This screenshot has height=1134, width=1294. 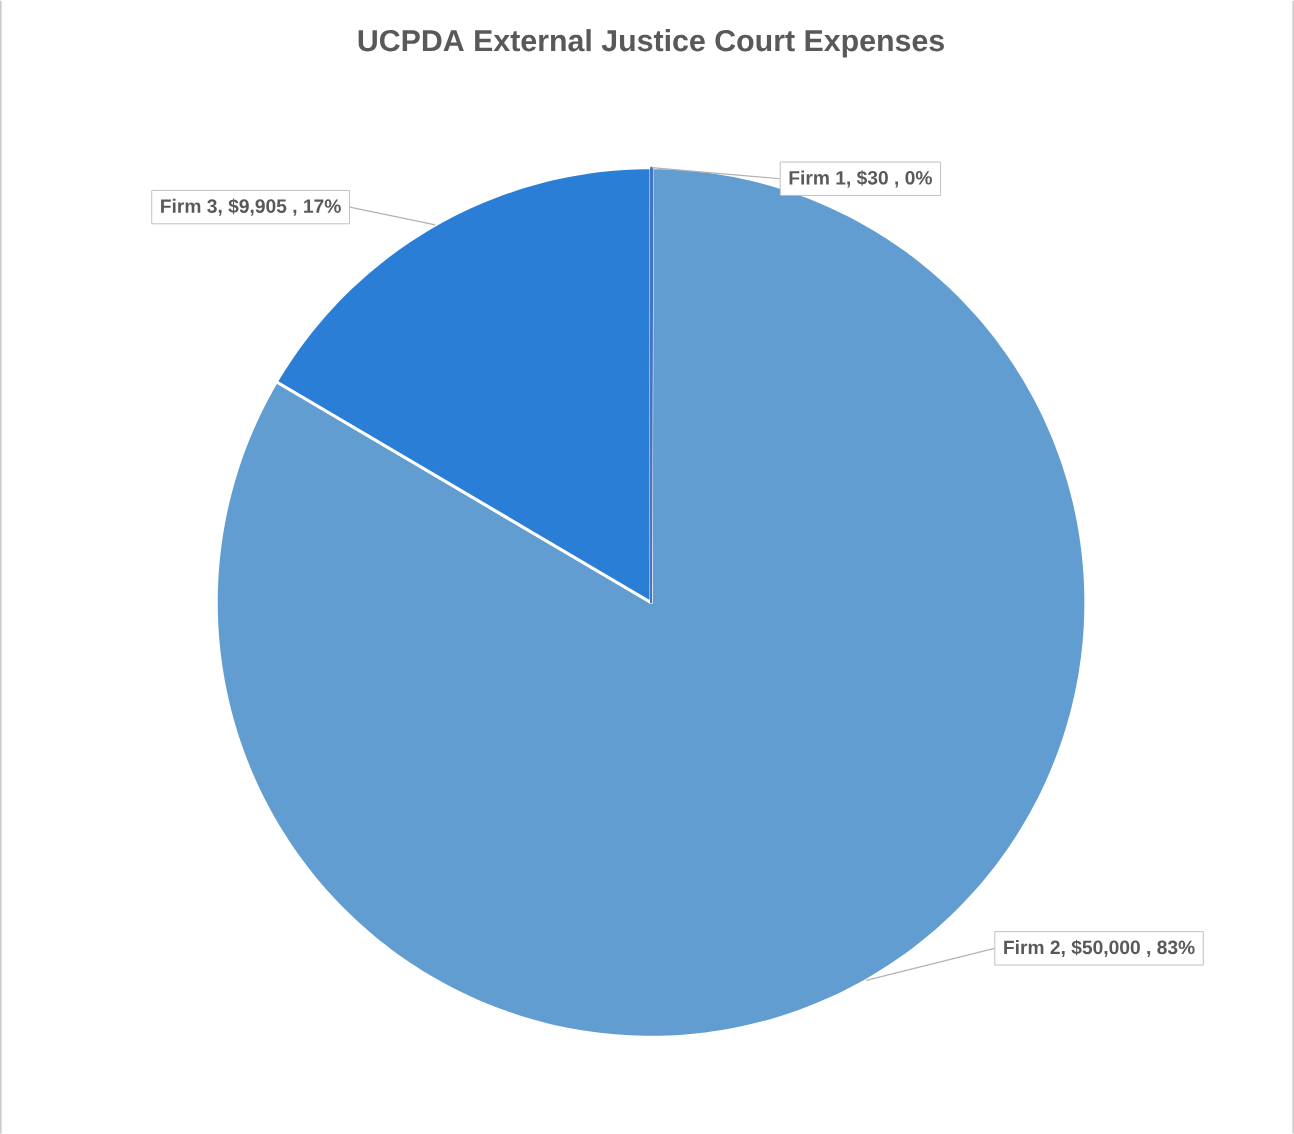 I want to click on slice-label: Firm 1, so click(x=817, y=177).